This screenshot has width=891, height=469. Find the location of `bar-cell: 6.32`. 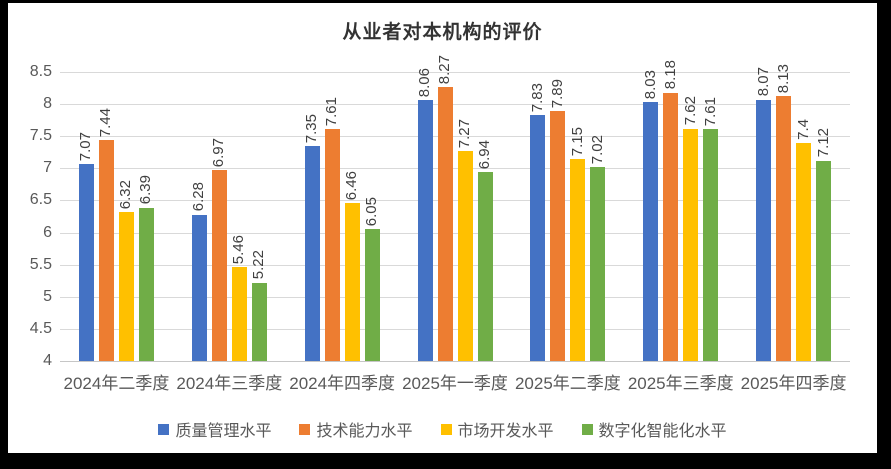

bar-cell: 6.32 is located at coordinates (126, 216).